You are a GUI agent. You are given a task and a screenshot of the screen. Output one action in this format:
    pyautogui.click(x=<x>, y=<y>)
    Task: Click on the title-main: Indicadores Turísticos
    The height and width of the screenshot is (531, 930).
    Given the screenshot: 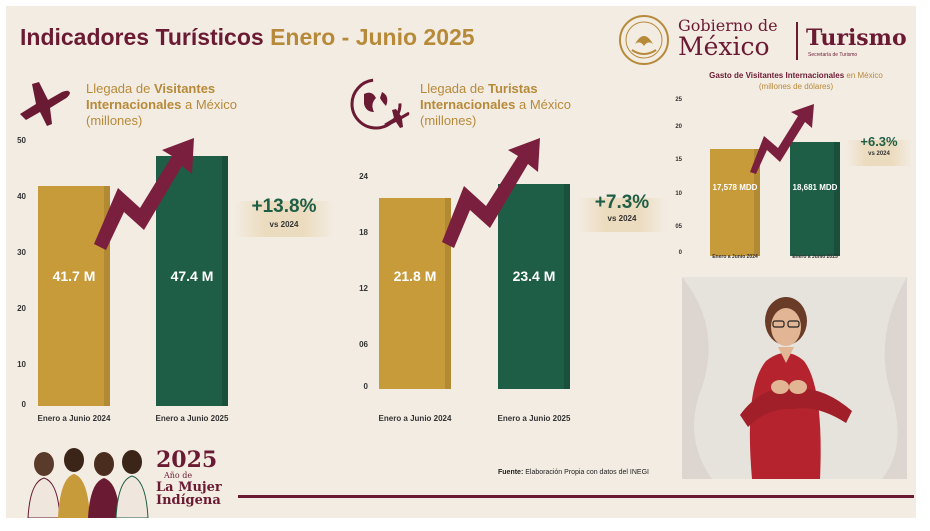 What is the action you would take?
    pyautogui.click(x=142, y=37)
    